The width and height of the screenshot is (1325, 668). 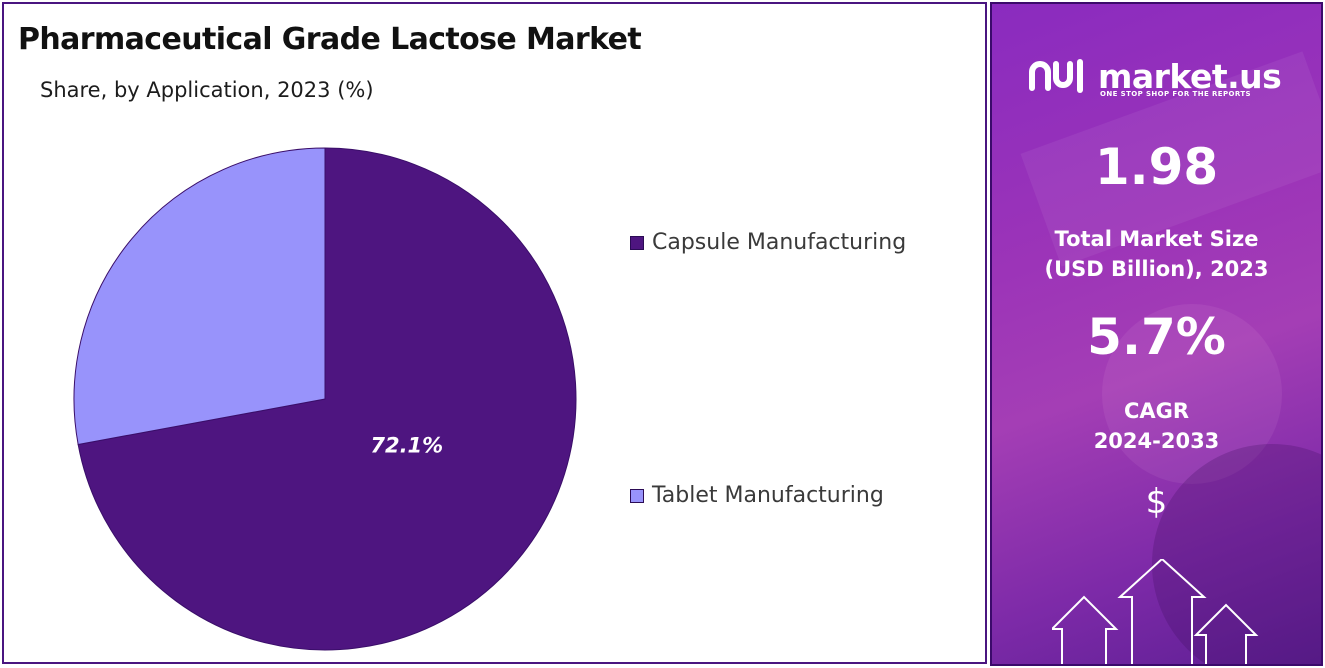 What do you see at coordinates (1156, 426) in the screenshot?
I see `cagr-label: CAGR 2024-2033` at bounding box center [1156, 426].